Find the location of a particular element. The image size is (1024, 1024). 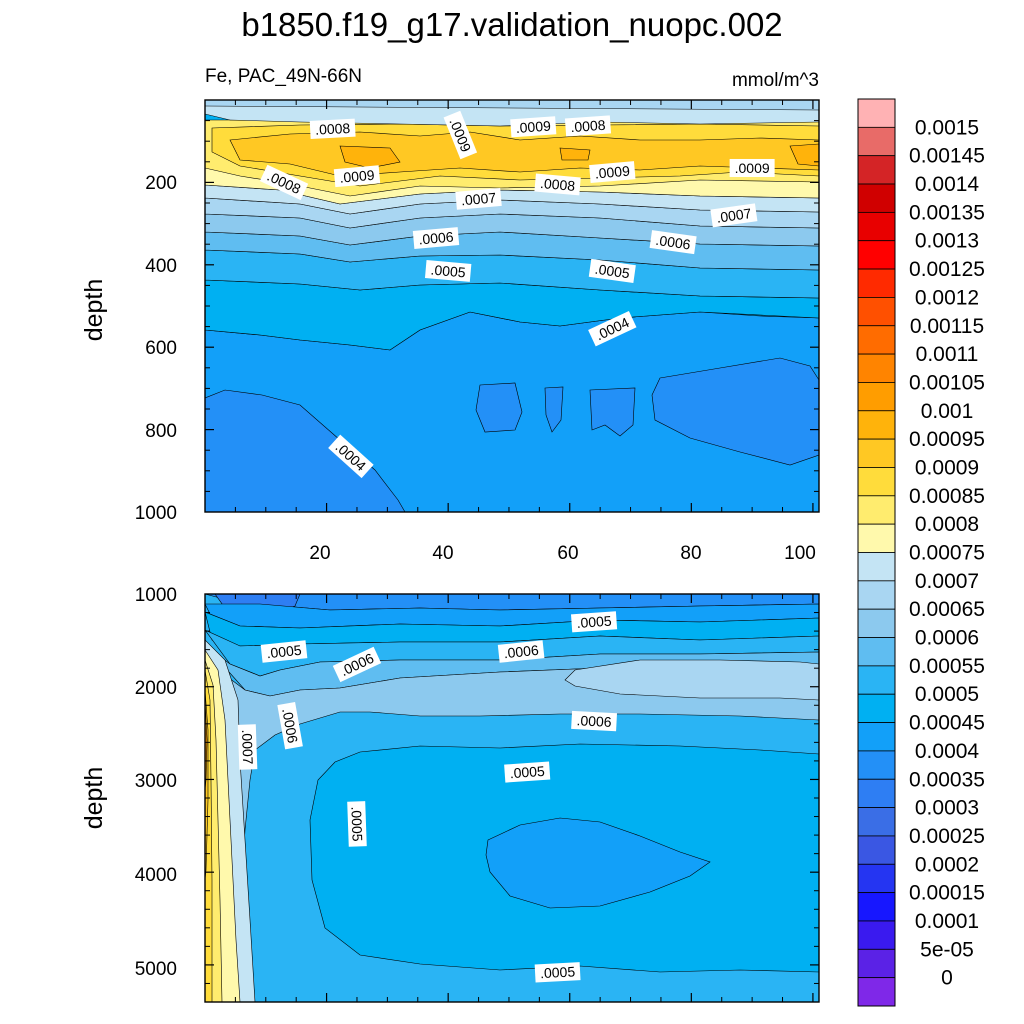

upper-ylabel: depth is located at coordinates (94, 310).